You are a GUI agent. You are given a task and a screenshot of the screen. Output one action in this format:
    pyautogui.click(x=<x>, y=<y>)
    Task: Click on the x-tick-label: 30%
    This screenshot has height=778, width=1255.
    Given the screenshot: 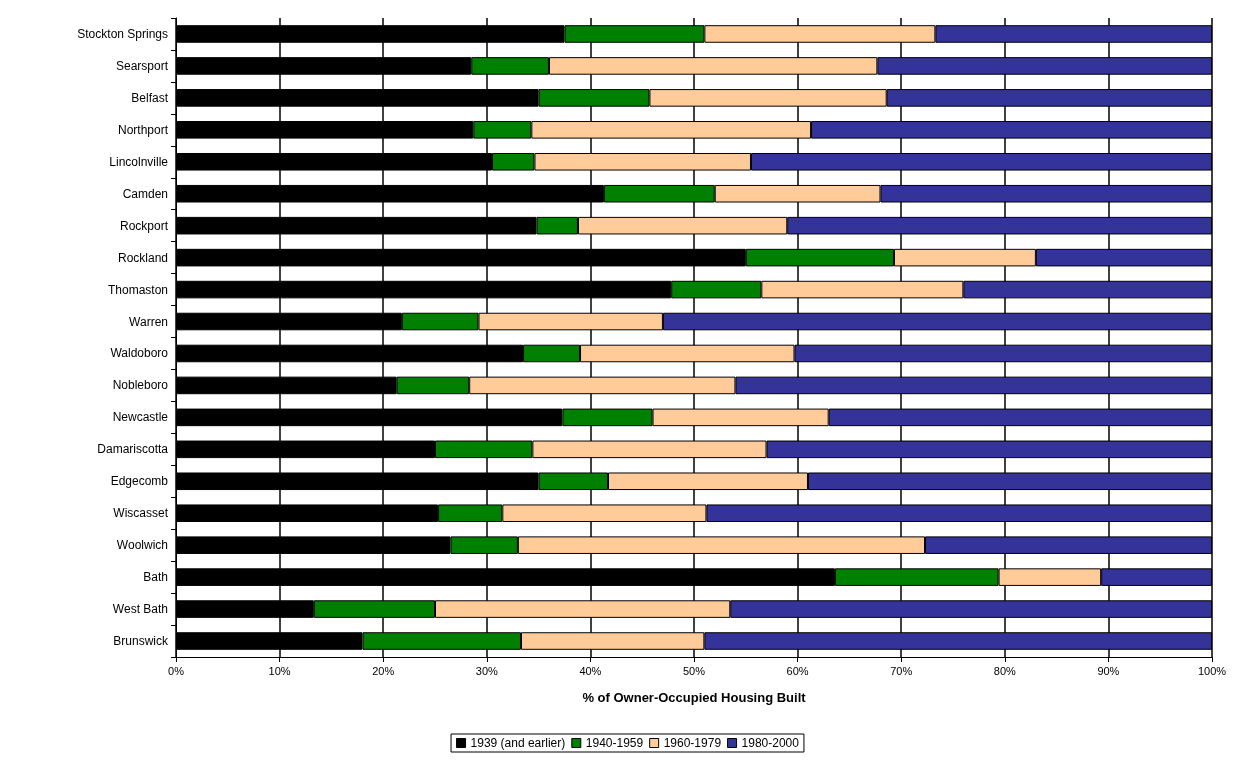 What is the action you would take?
    pyautogui.click(x=487, y=670)
    